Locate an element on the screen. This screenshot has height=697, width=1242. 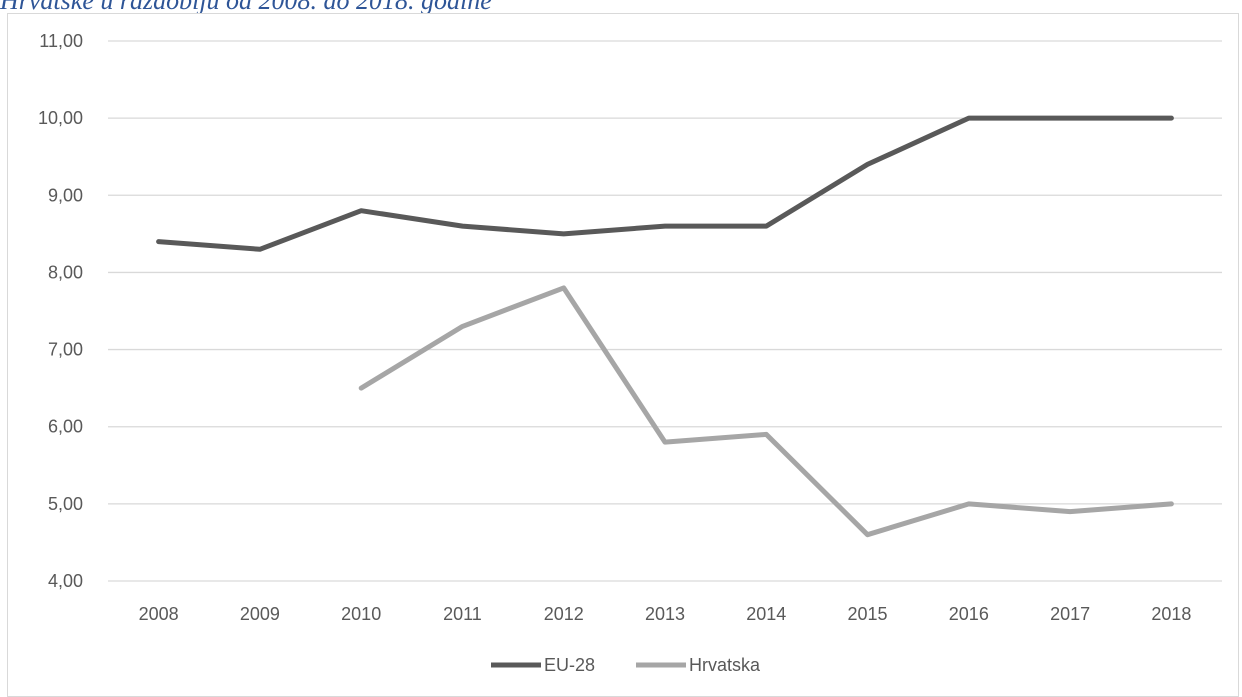
y-tick-label: 11,00 is located at coordinates (61, 41).